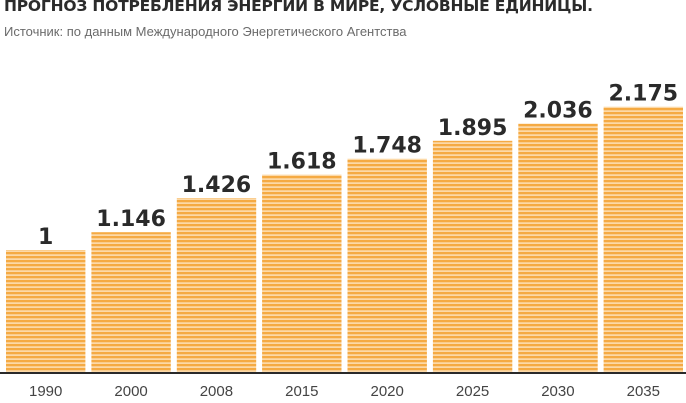  I want to click on x-tick-2015: 2015, so click(301, 391).